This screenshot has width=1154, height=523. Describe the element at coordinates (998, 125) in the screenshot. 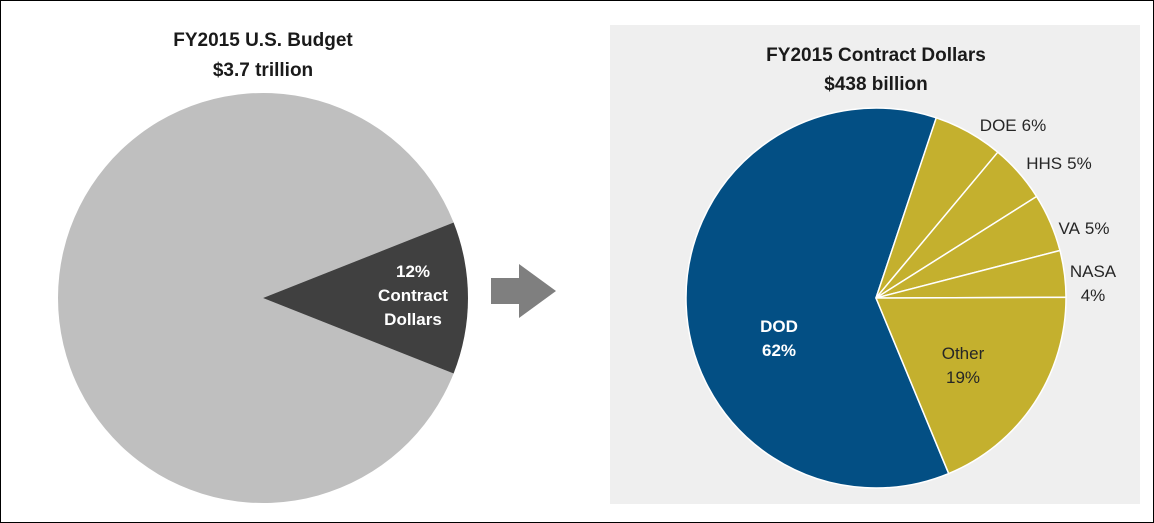

I see `slice-name: DOE` at that location.